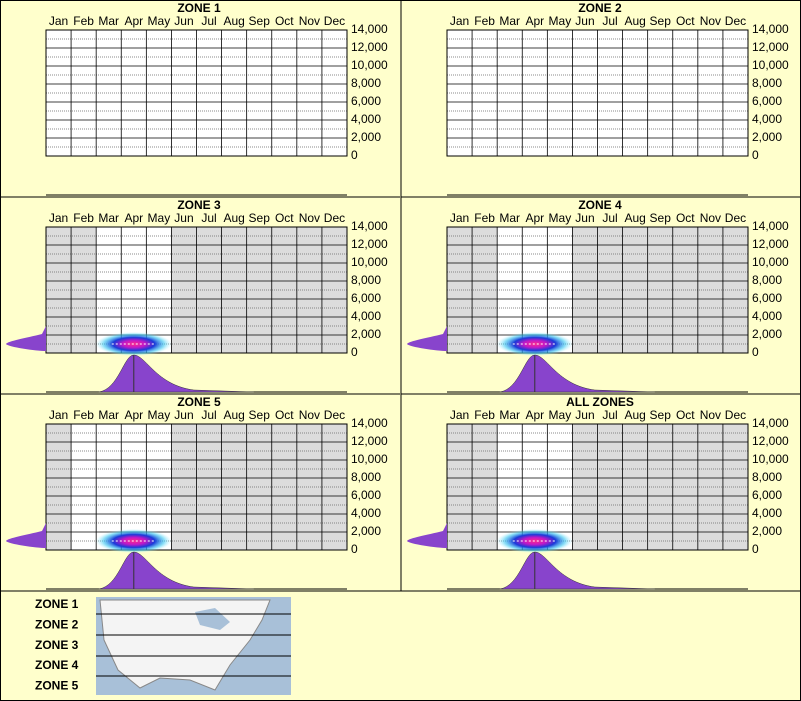  Describe the element at coordinates (199, 8) in the screenshot. I see `panel-title: ZONE 1` at that location.